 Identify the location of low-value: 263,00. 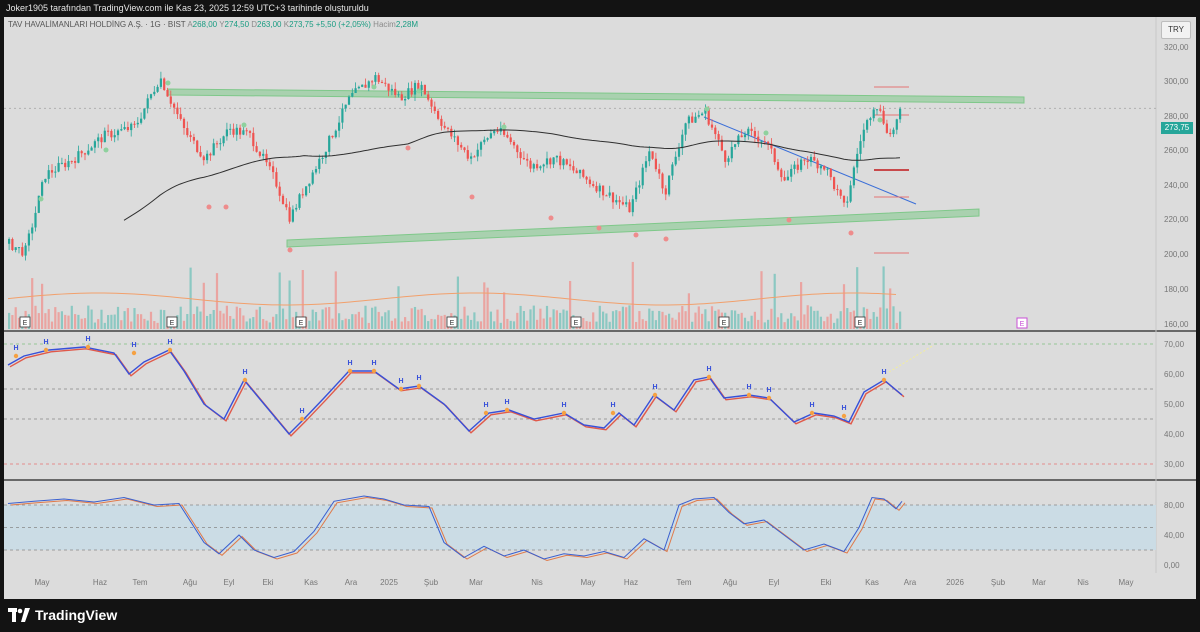
(269, 24).